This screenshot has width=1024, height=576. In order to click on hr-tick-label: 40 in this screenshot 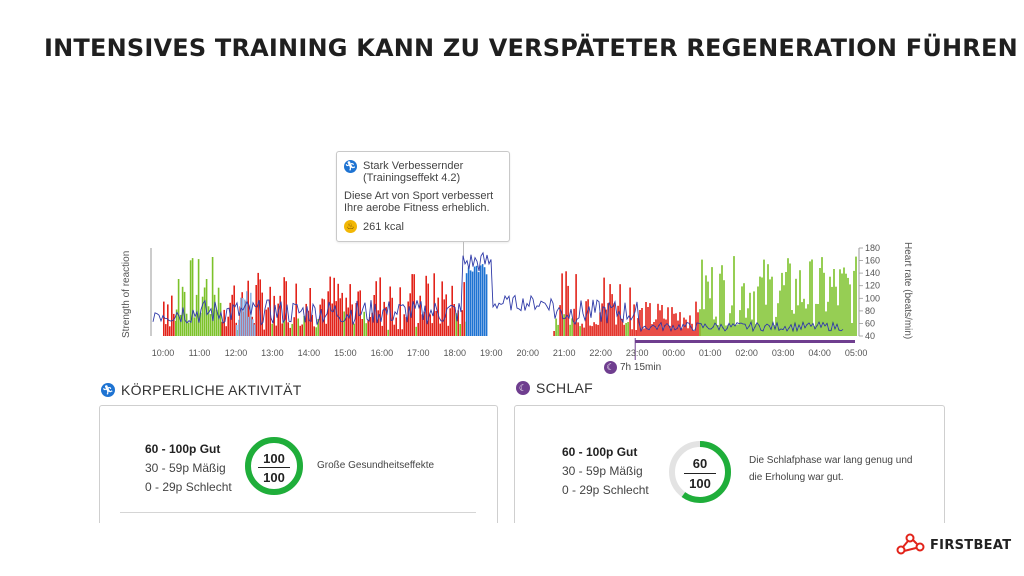, I will do `click(870, 336)`.